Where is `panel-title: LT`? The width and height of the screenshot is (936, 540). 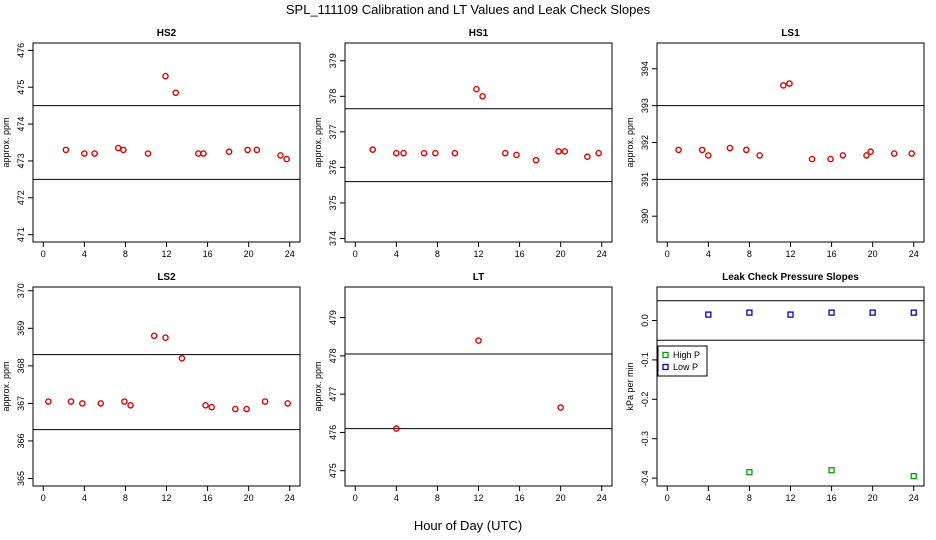
panel-title: LT is located at coordinates (478, 277).